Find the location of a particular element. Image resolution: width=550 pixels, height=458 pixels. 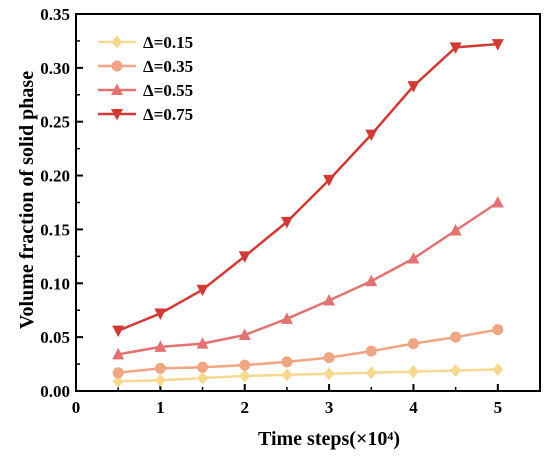

legend-label: Δ=0.35 is located at coordinates (168, 66).